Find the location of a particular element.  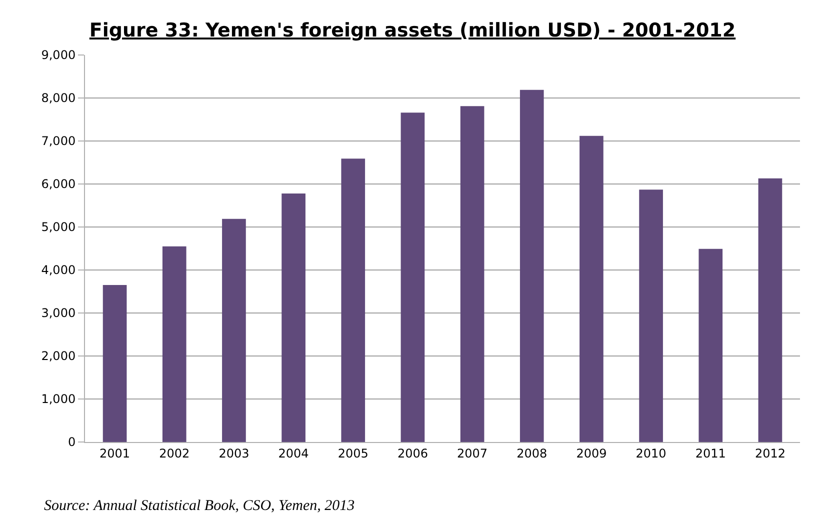

x-tick-label: 2008 is located at coordinates (532, 453).